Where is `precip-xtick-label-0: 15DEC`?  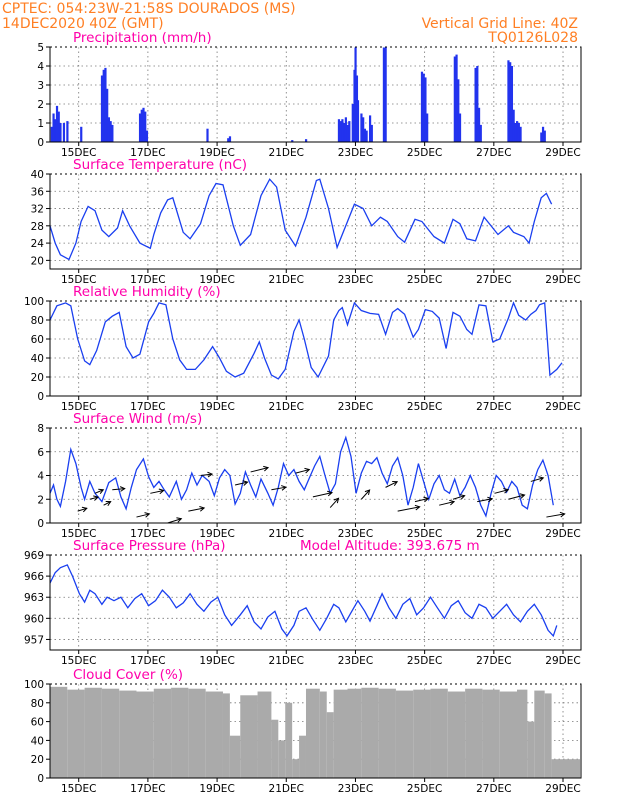
precip-xtick-label-0: 15DEC is located at coordinates (78, 153).